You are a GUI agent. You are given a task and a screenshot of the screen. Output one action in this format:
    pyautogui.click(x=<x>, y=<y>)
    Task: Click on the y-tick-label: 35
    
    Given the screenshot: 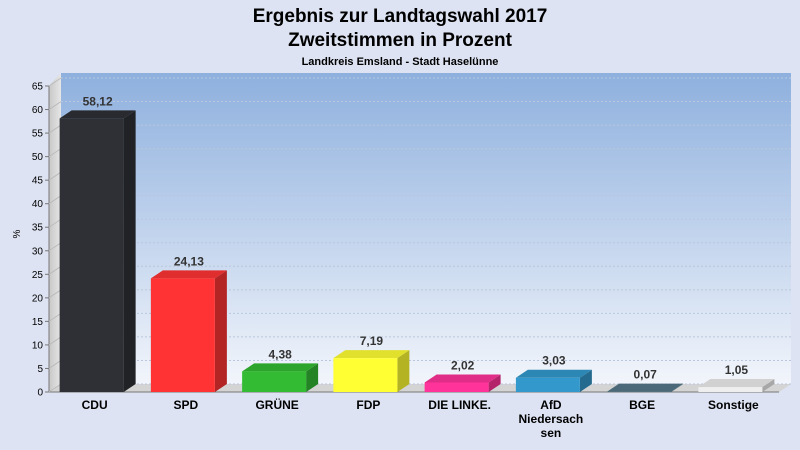 What is the action you would take?
    pyautogui.click(x=38, y=228)
    